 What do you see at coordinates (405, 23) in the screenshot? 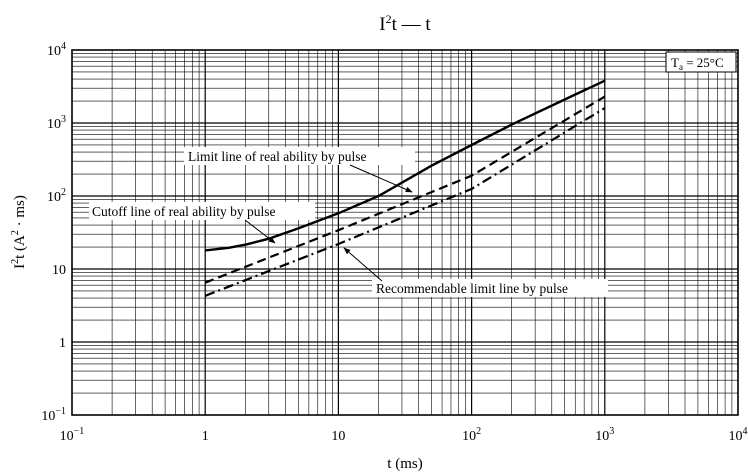
I see `chart-title: I2t — t` at bounding box center [405, 23].